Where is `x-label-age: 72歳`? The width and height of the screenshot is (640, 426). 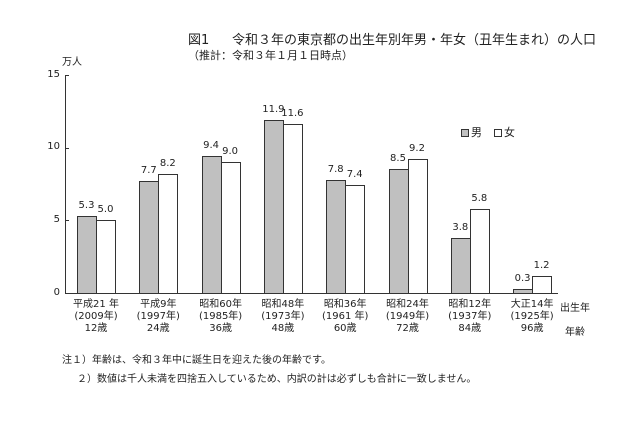 x-label-age: 72歳 is located at coordinates (407, 328).